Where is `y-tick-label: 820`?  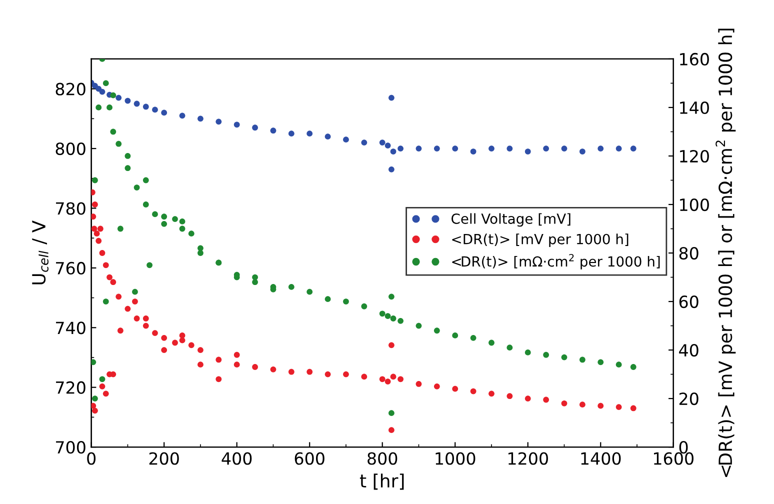 y-tick-label: 820 is located at coordinates (71, 89).